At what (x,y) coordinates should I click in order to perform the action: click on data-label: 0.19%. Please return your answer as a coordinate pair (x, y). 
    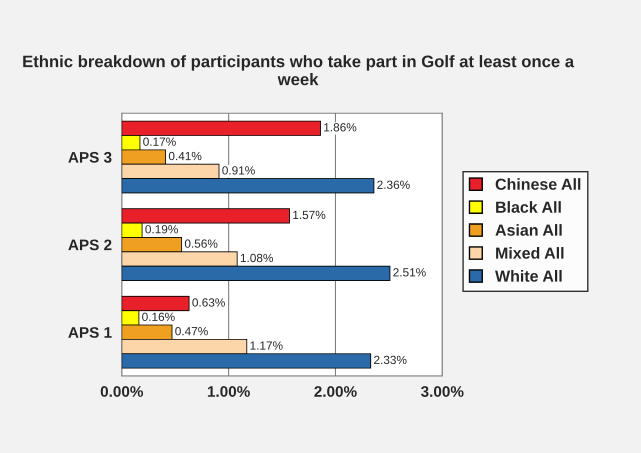
    Looking at the image, I should click on (161, 229).